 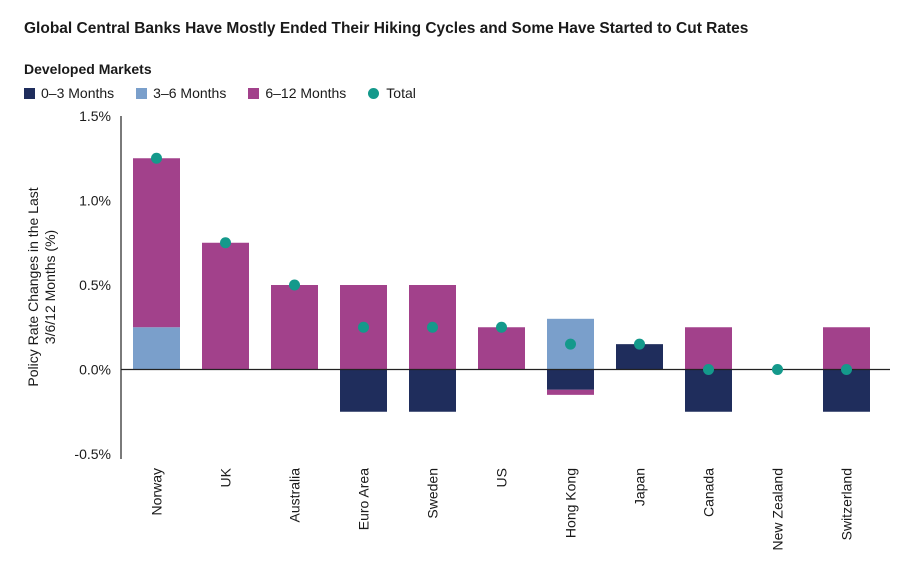 What do you see at coordinates (95, 201) in the screenshot?
I see `y-tick-label: 1.0%` at bounding box center [95, 201].